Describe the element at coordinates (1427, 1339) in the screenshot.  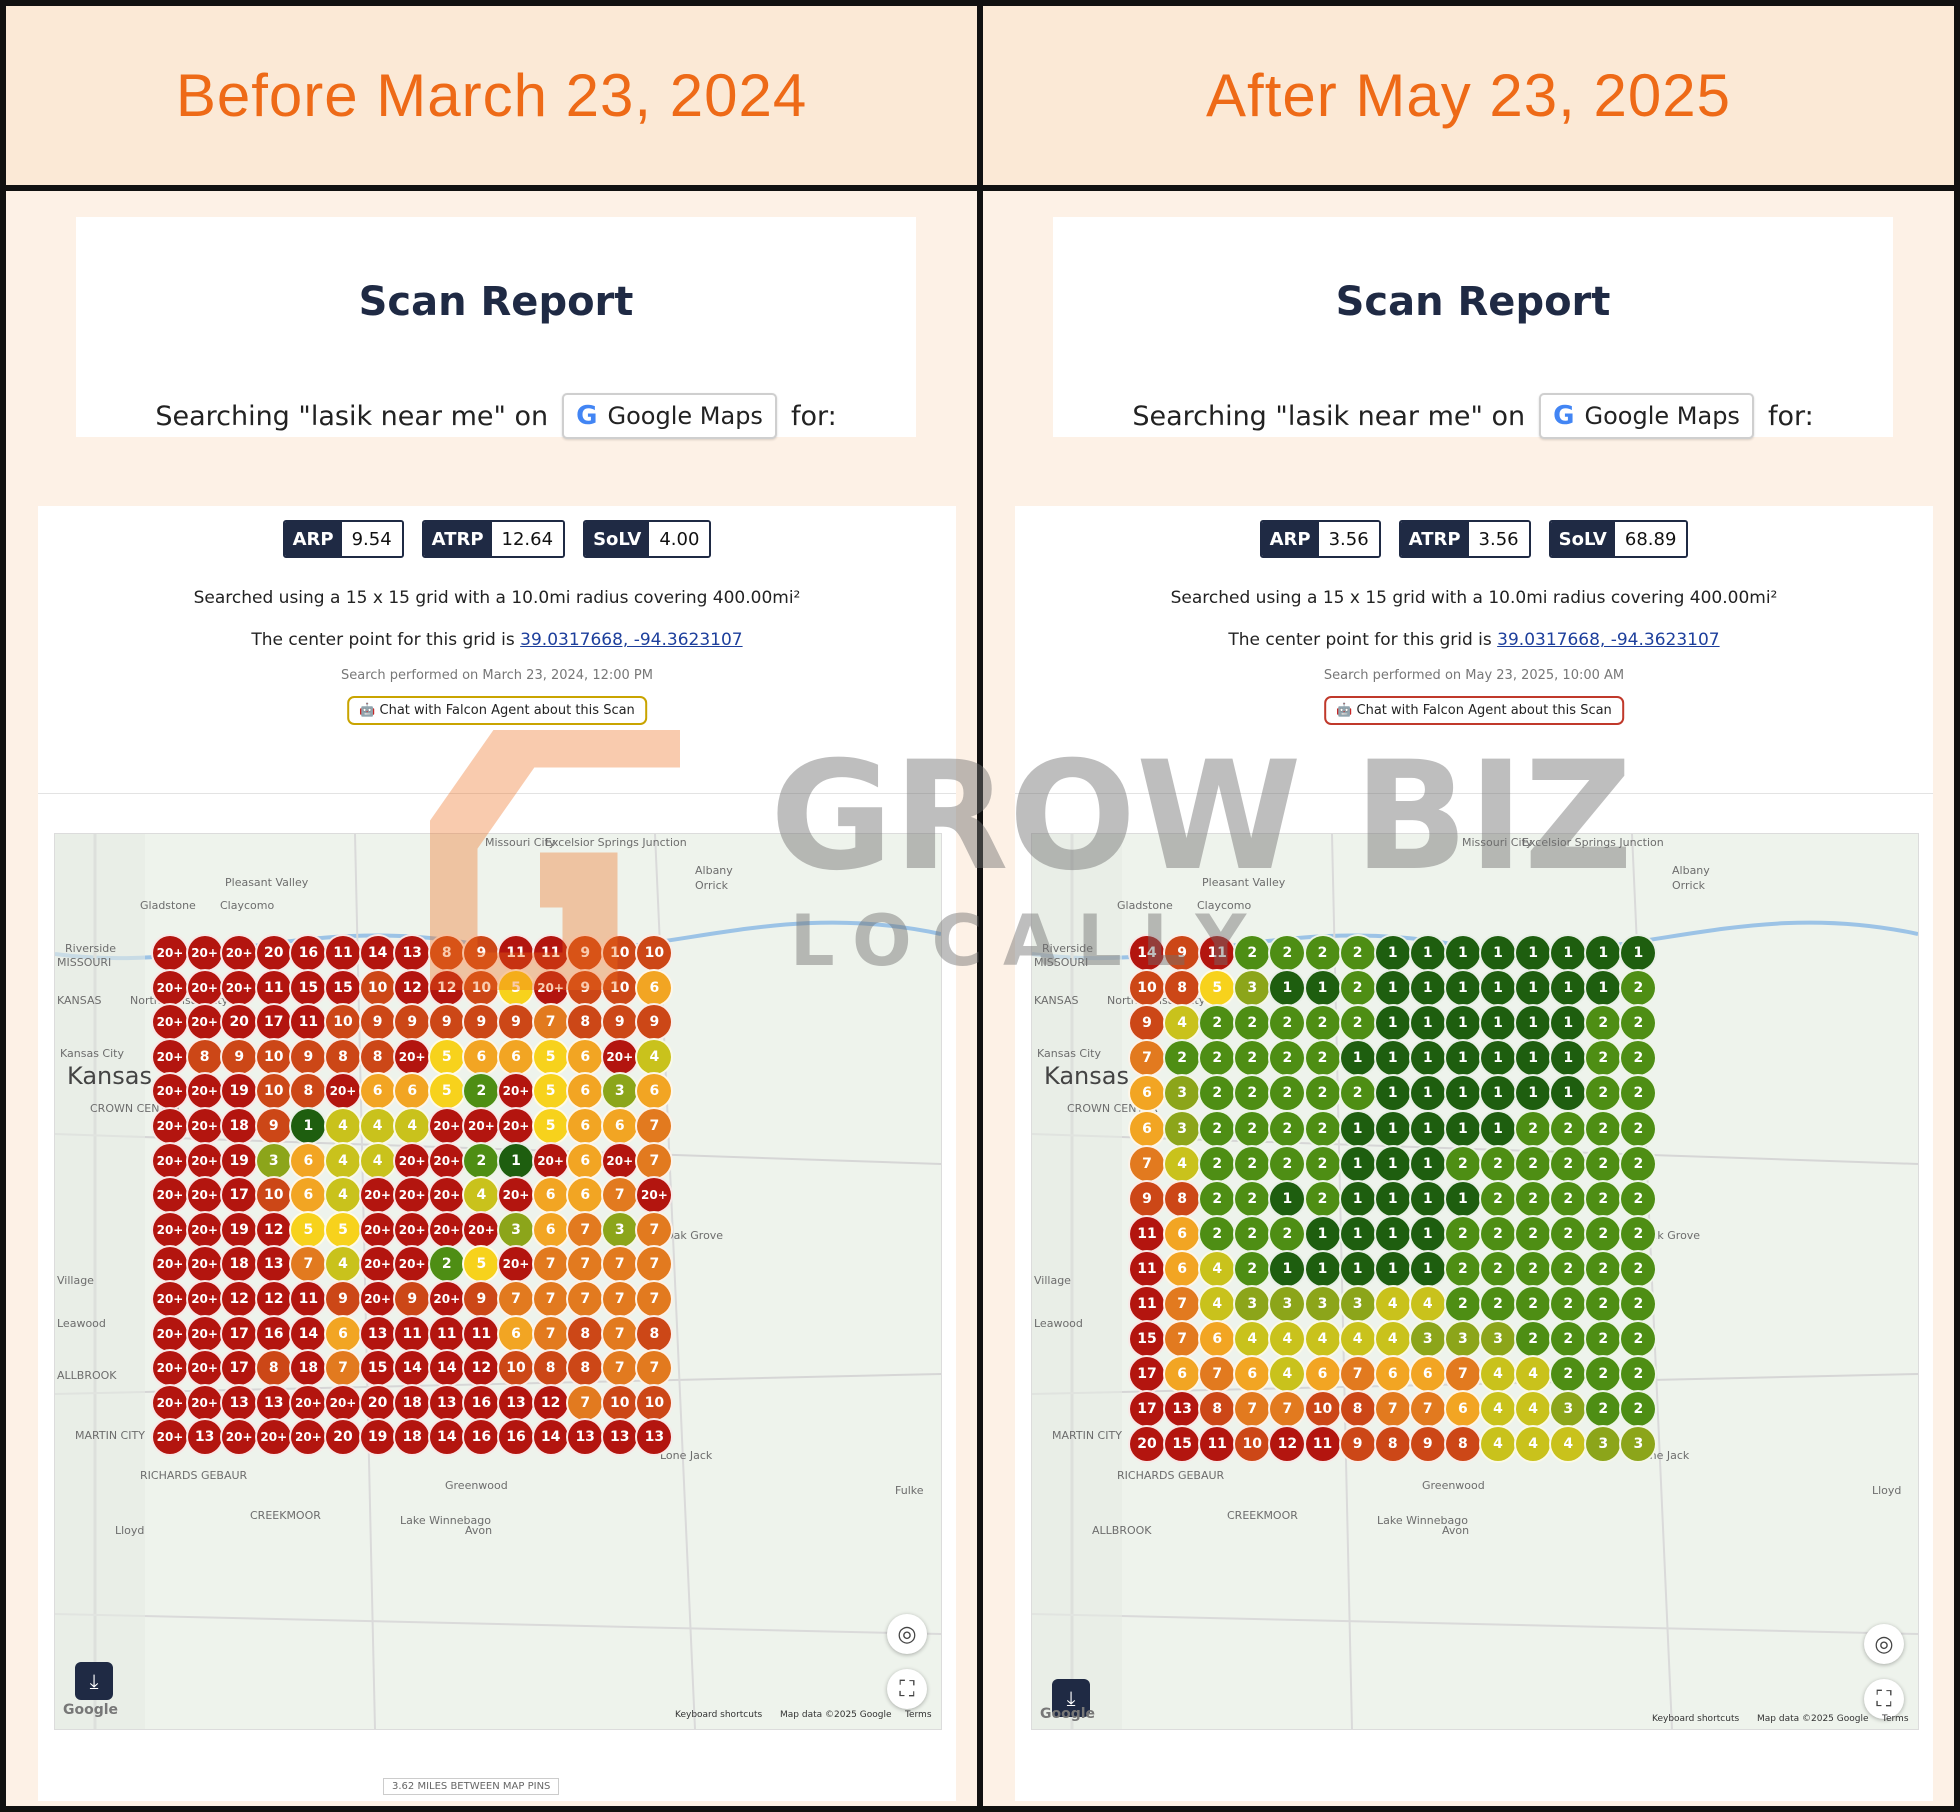
I see `rank-pin: 3` at that location.